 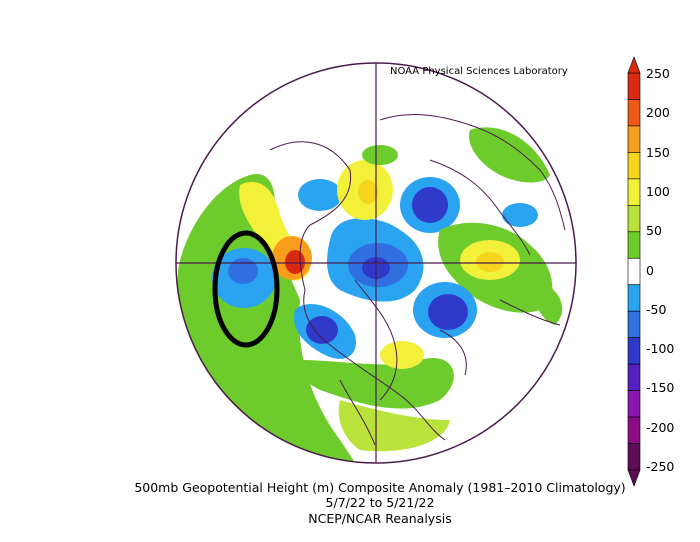 What do you see at coordinates (430, 205) in the screenshot?
I see `siberia-trough-core` at bounding box center [430, 205].